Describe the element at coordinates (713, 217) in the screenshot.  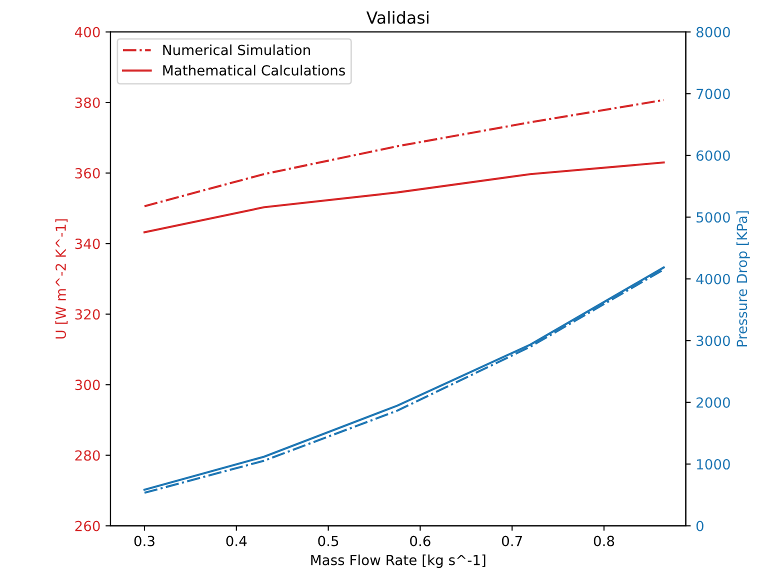
I see `y2-tick-label: 5000` at that location.